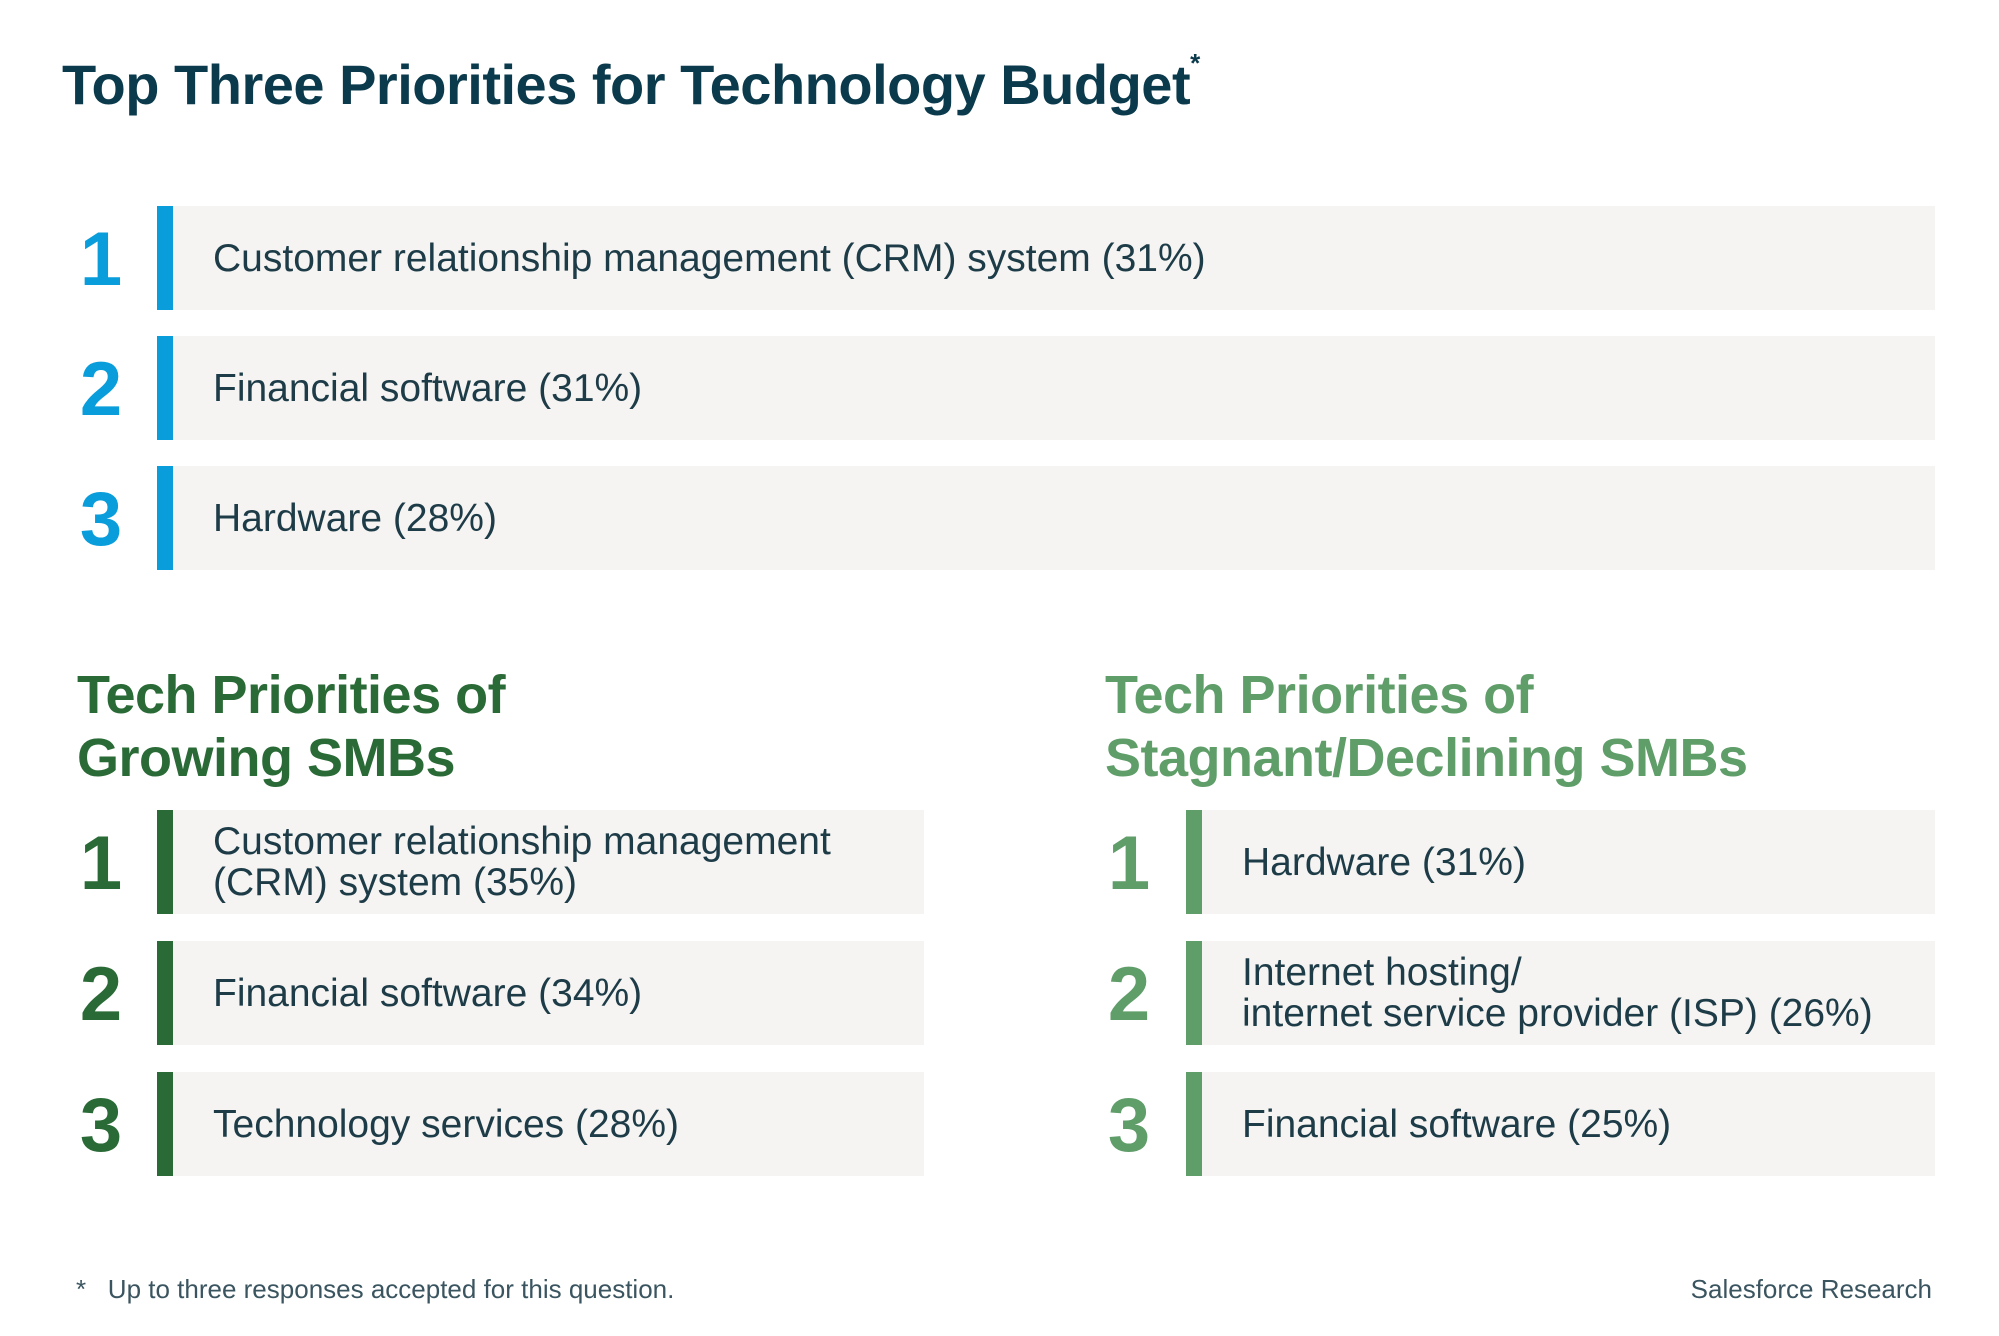 The height and width of the screenshot is (1336, 1999). I want to click on source-credit: Salesforce Research, so click(1811, 1289).